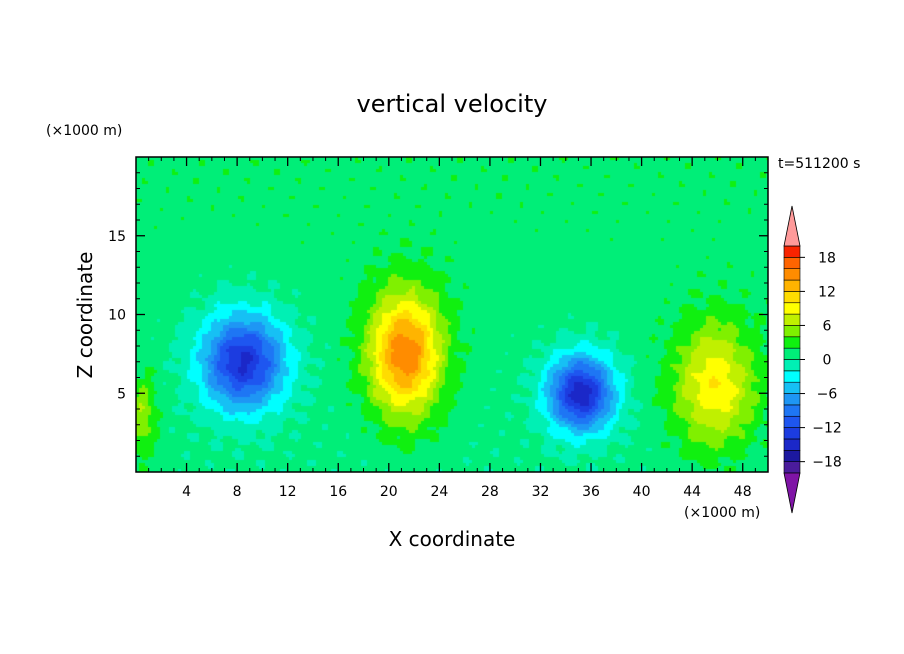 The width and height of the screenshot is (904, 654). What do you see at coordinates (439, 492) in the screenshot?
I see `x-tick-label: 24` at bounding box center [439, 492].